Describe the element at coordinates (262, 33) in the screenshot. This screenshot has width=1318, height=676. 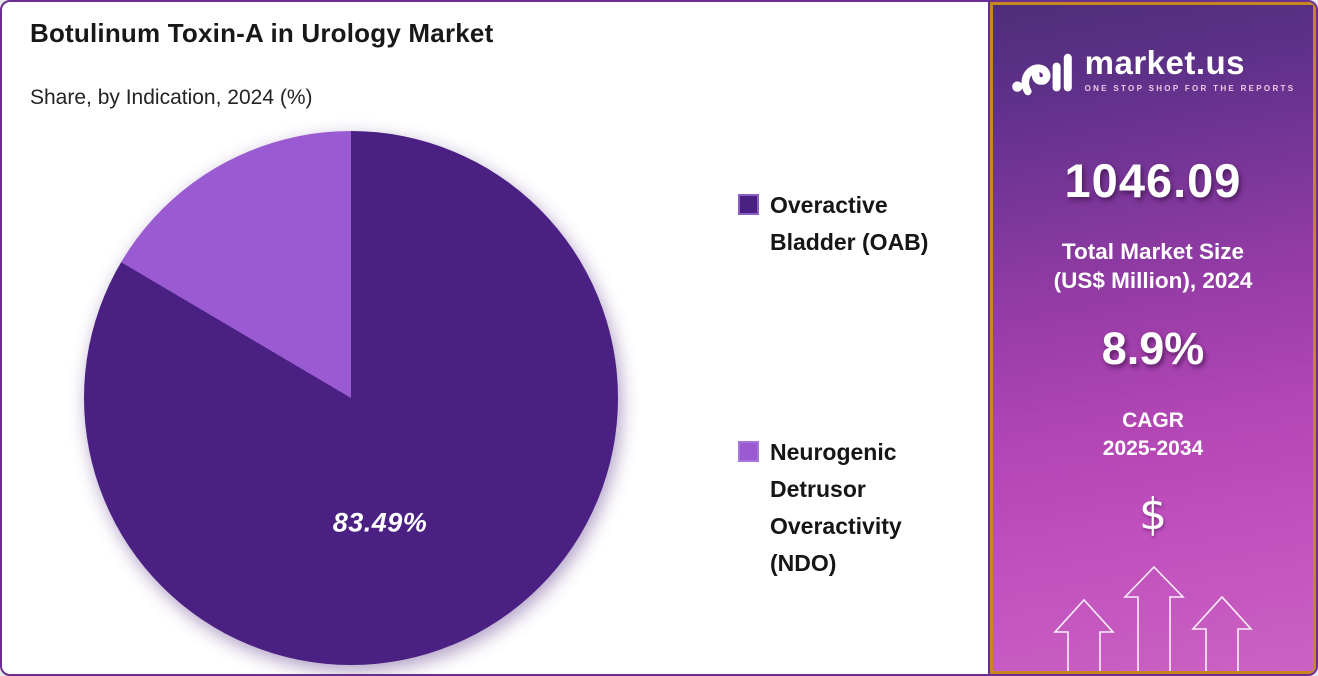
I see `chart-title: Botulinum Toxin-A in Urology Market` at that location.